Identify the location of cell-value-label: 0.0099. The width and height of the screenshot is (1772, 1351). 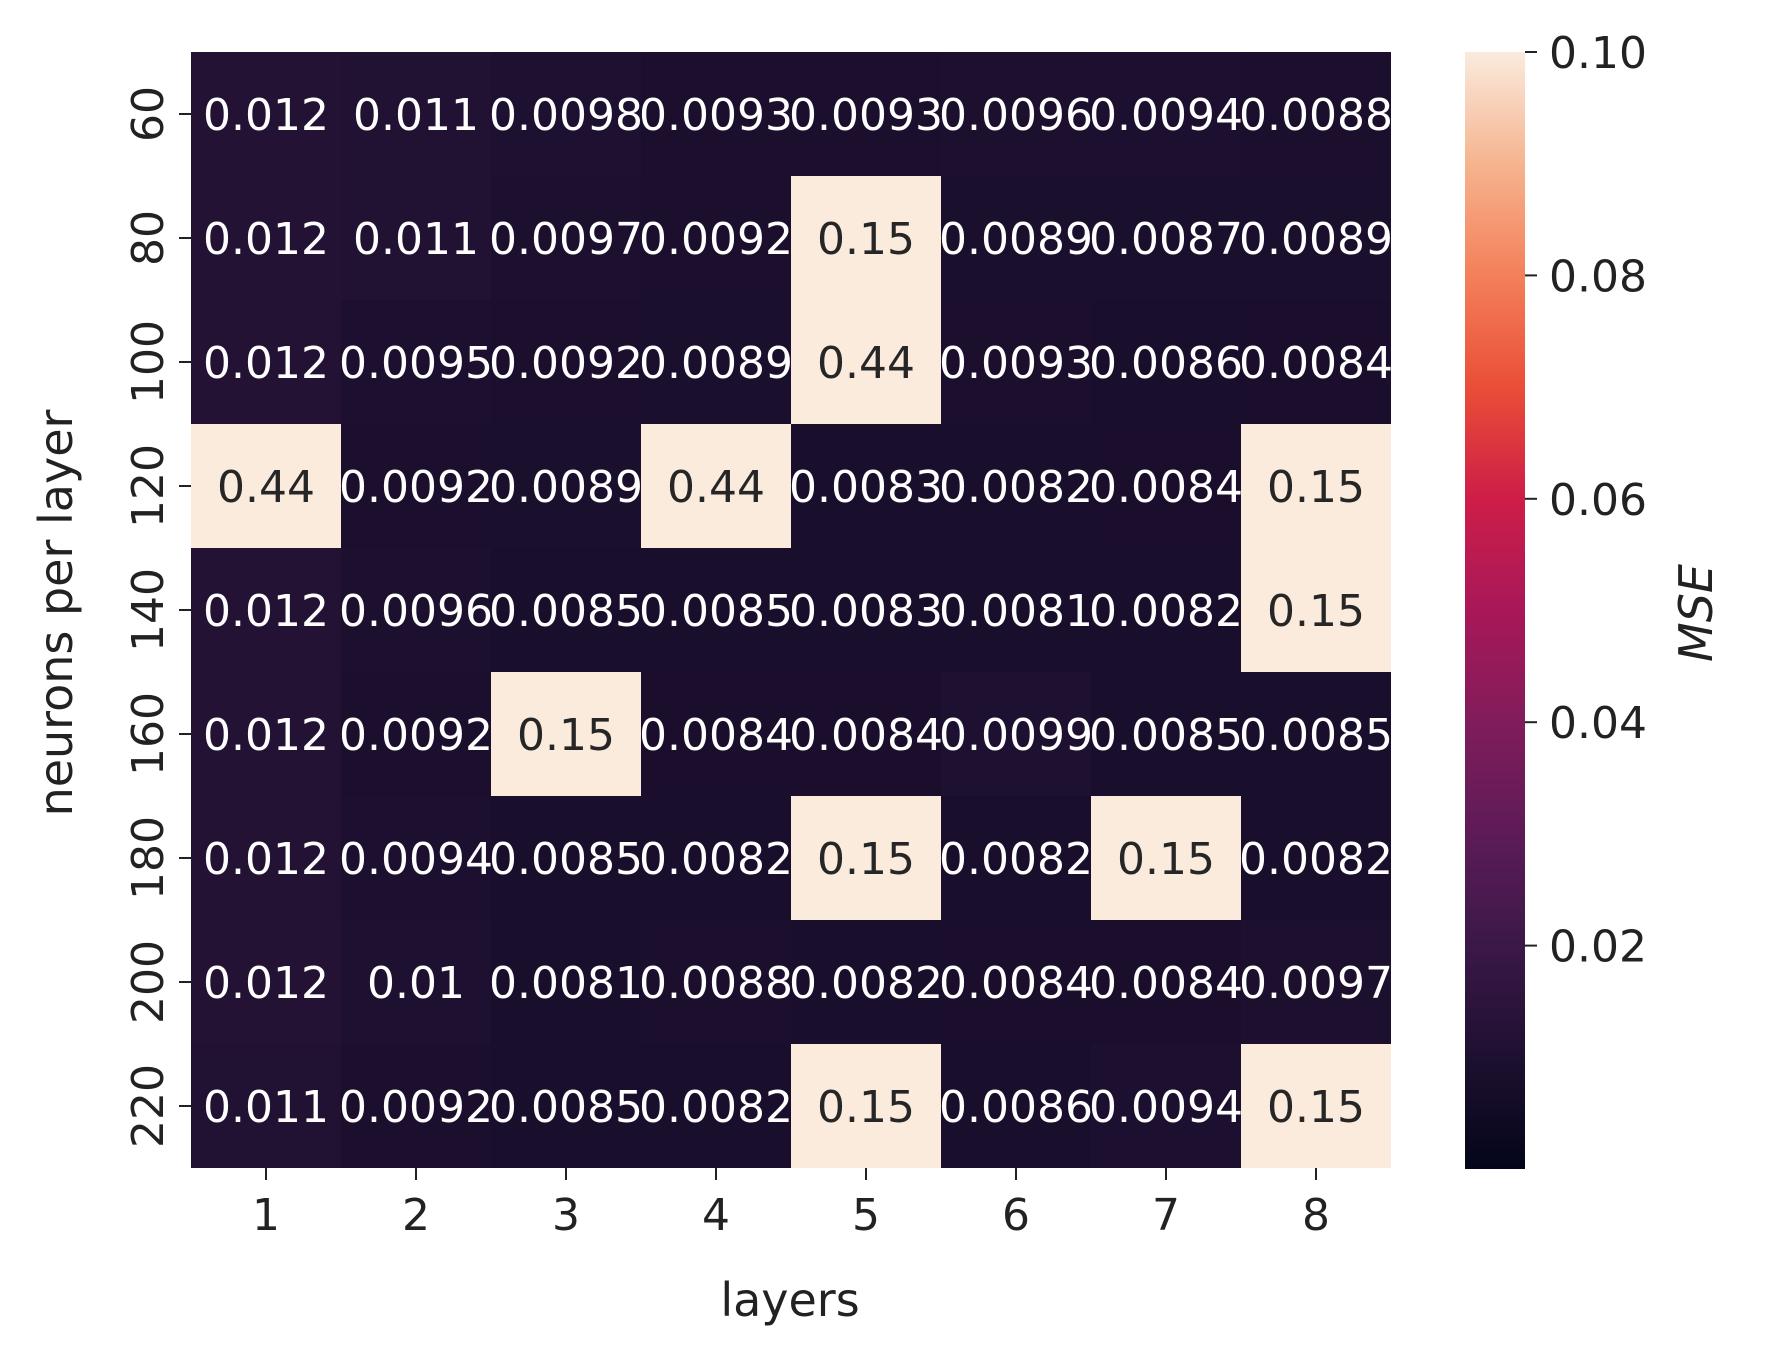
(1016, 735).